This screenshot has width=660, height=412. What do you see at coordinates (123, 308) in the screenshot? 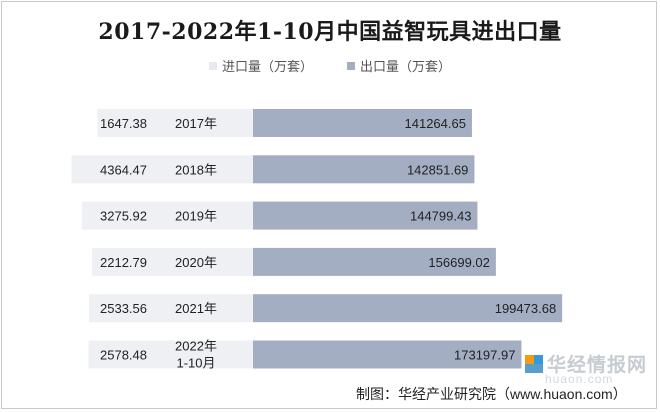
I see `import-value-label-4: 2533.56` at bounding box center [123, 308].